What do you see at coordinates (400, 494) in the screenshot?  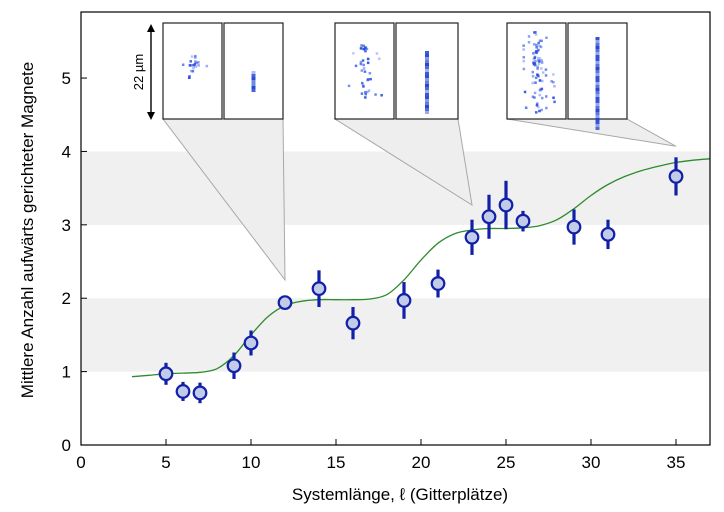 I see `x-axis-label: Systemlänge, ℓ (Gitterplätze)` at bounding box center [400, 494].